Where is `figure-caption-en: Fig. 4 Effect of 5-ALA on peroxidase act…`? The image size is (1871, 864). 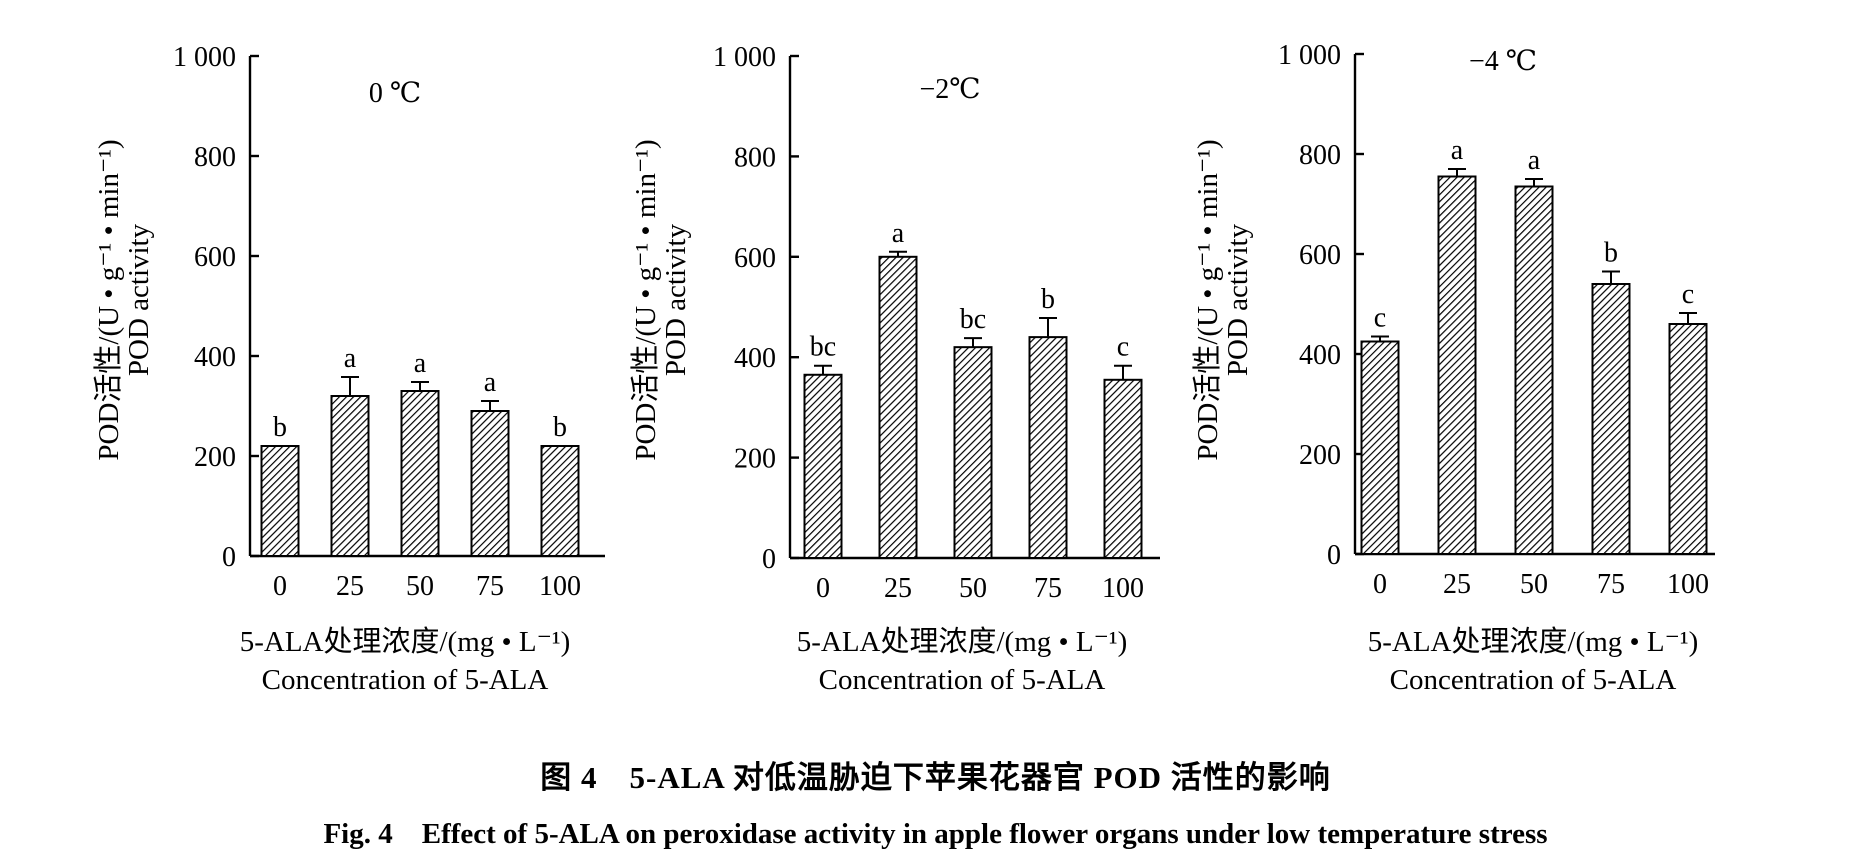 figure-caption-en: Fig. 4 Effect of 5-ALA on peroxidase act… is located at coordinates (935, 834).